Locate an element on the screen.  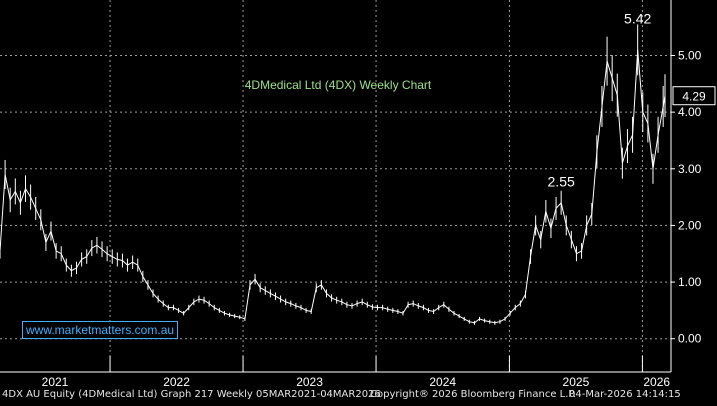
x-year-label: 2025 is located at coordinates (576, 382).